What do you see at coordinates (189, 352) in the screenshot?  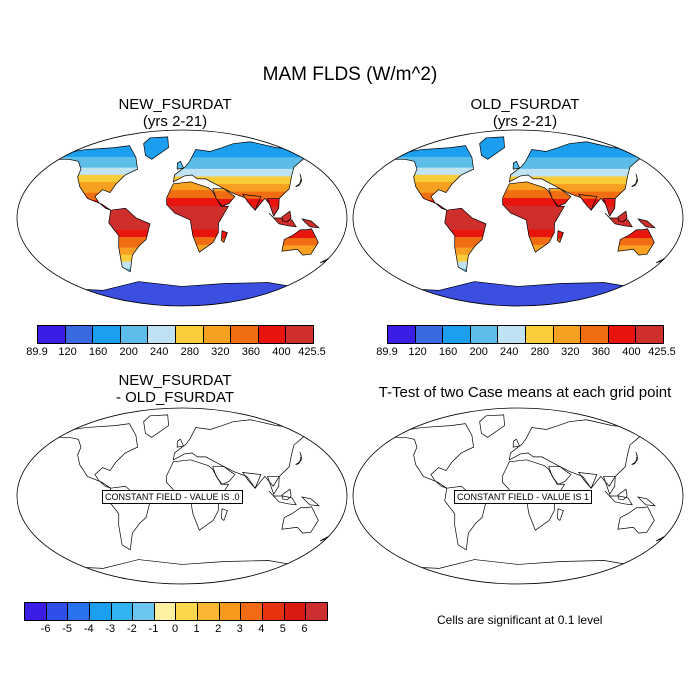 I see `colorbar-tick-label: 280` at bounding box center [189, 352].